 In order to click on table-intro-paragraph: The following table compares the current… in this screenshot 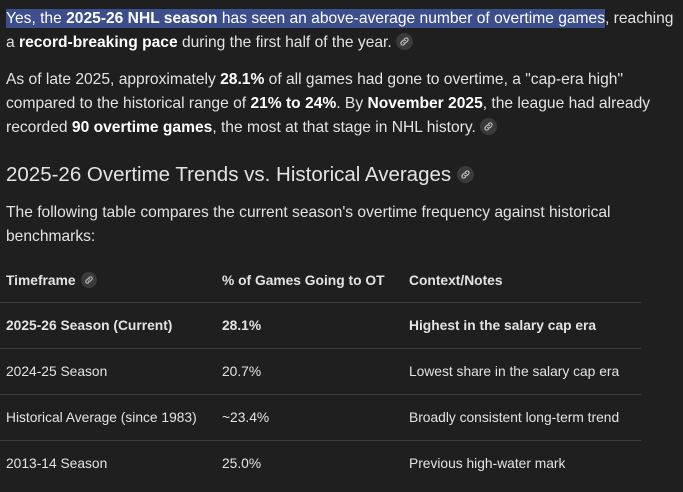, I will do `click(308, 224)`.